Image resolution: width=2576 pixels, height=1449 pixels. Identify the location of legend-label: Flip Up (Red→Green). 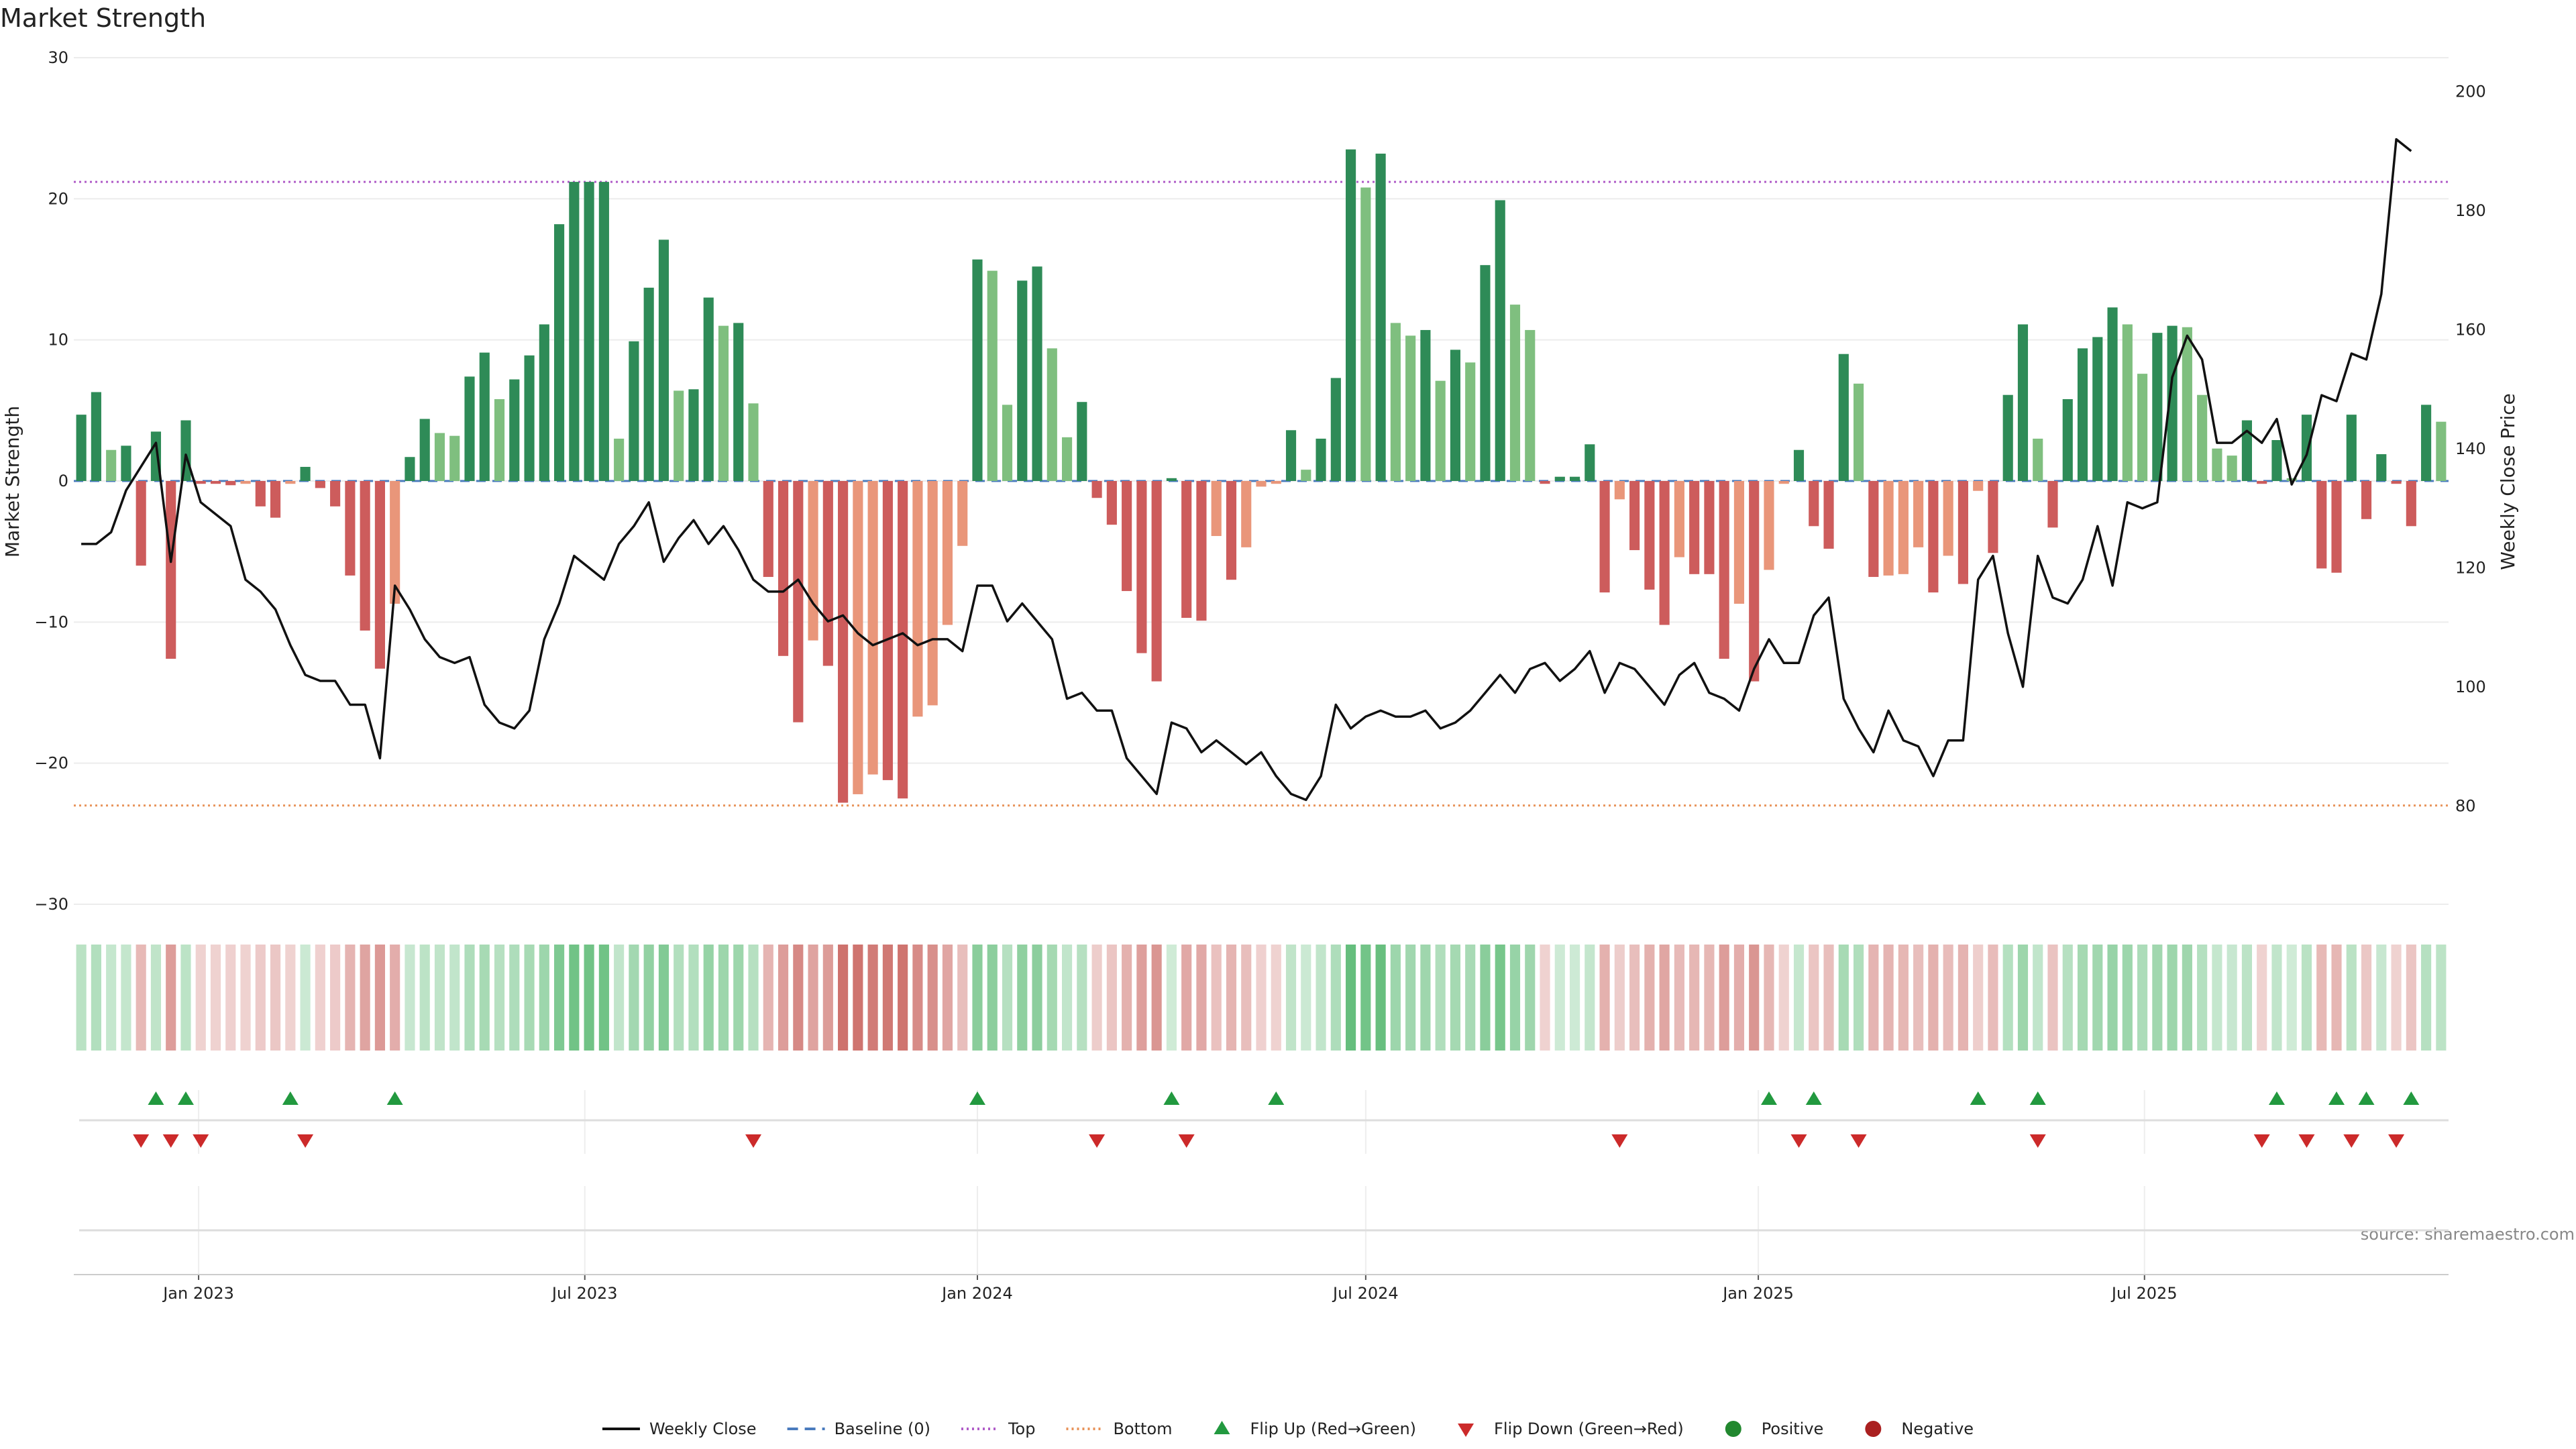
(1333, 1428).